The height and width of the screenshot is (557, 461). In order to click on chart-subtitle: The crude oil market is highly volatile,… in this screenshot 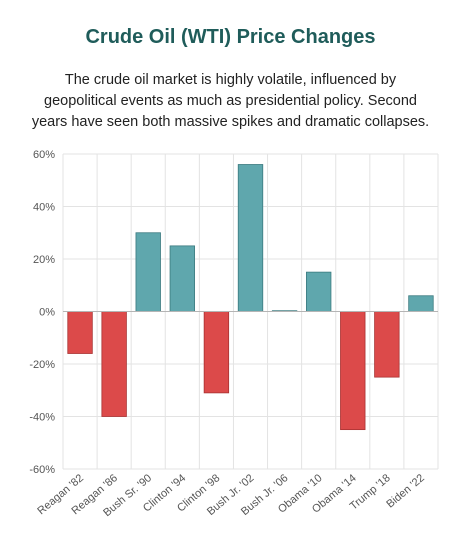, I will do `click(230, 101)`.